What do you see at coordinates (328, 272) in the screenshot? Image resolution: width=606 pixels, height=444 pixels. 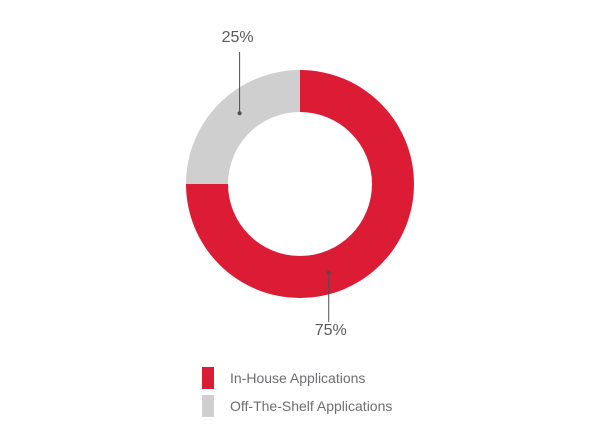 I see `leader-dot-in-house-applications` at bounding box center [328, 272].